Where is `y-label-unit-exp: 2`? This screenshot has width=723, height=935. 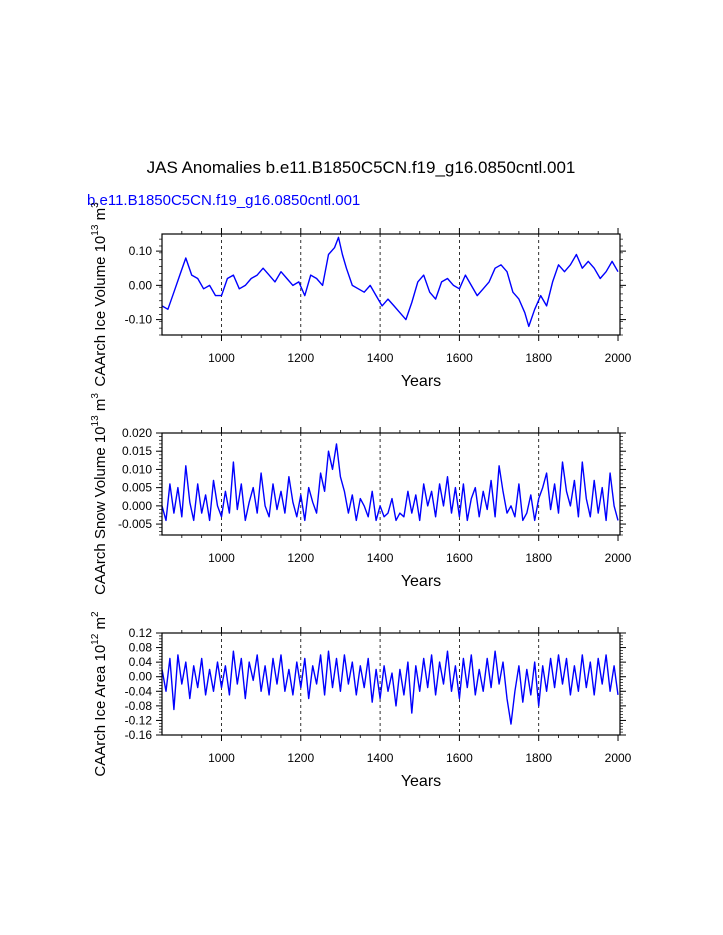 y-label-unit-exp: 2 is located at coordinates (95, 614).